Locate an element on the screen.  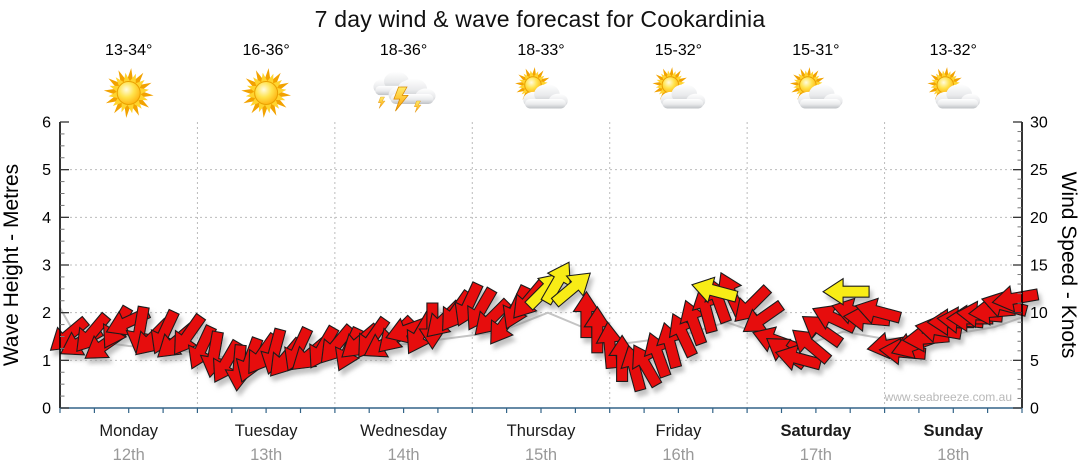
date-label: 14th is located at coordinates (404, 455).